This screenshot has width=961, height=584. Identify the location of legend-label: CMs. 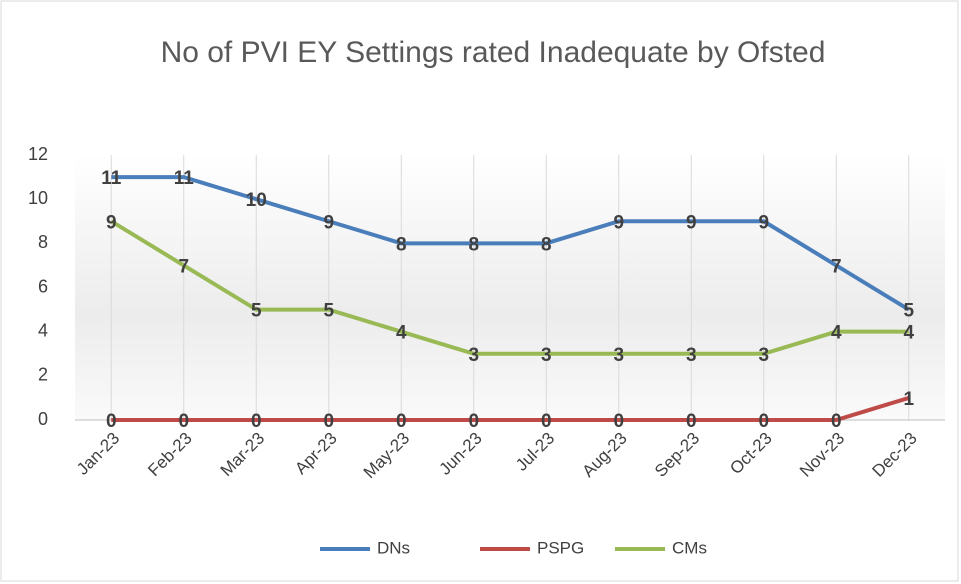
(689, 547).